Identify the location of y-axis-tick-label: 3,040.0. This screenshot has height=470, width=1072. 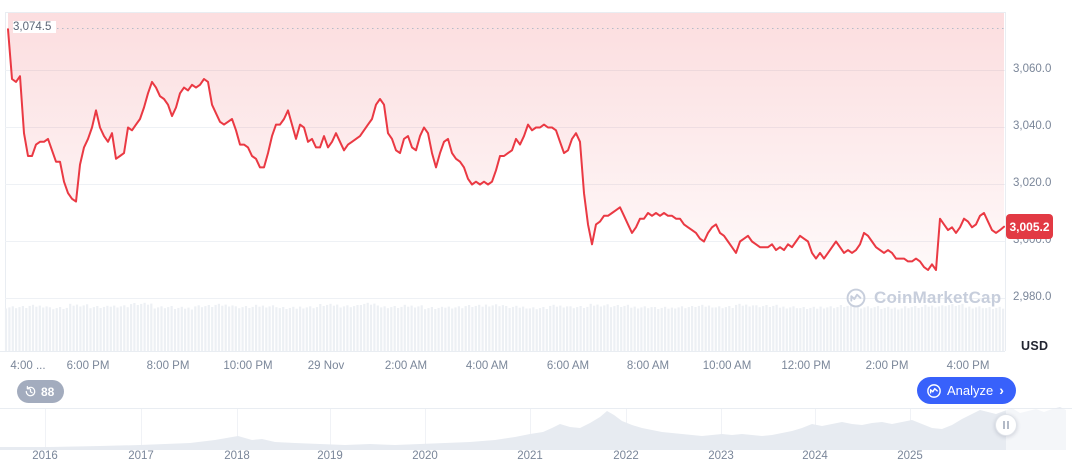
(1032, 126).